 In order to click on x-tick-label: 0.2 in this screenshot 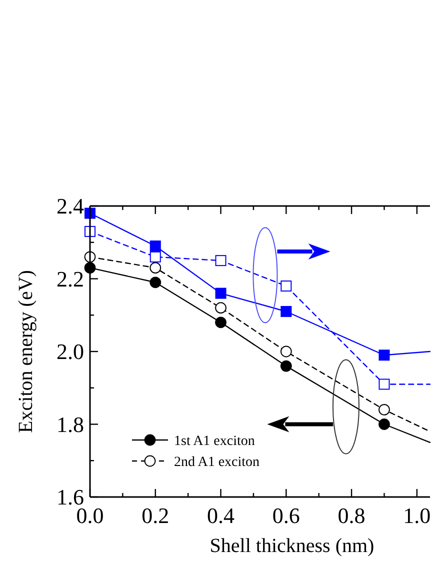, I will do `click(156, 515)`.